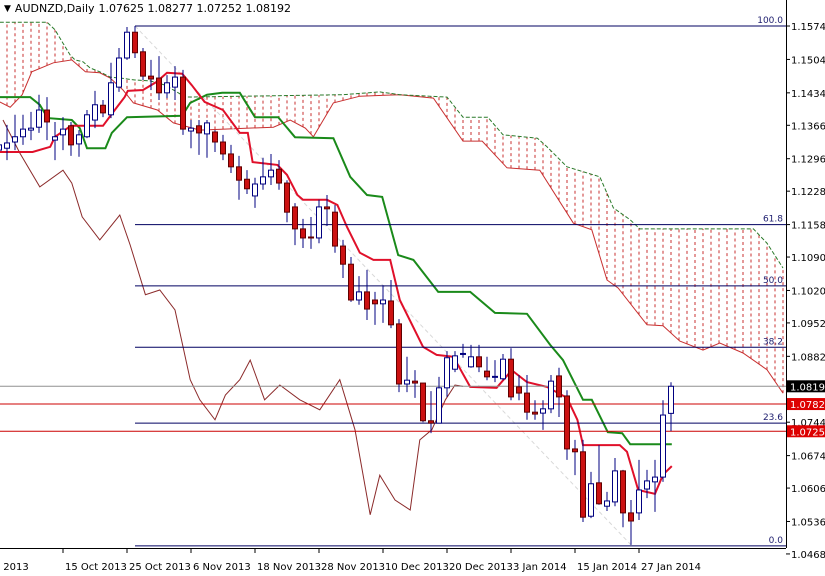 Image resolution: width=825 pixels, height=576 pixels. Describe the element at coordinates (808, 27) in the screenshot. I see `price-tick-label: 1.15740` at that location.